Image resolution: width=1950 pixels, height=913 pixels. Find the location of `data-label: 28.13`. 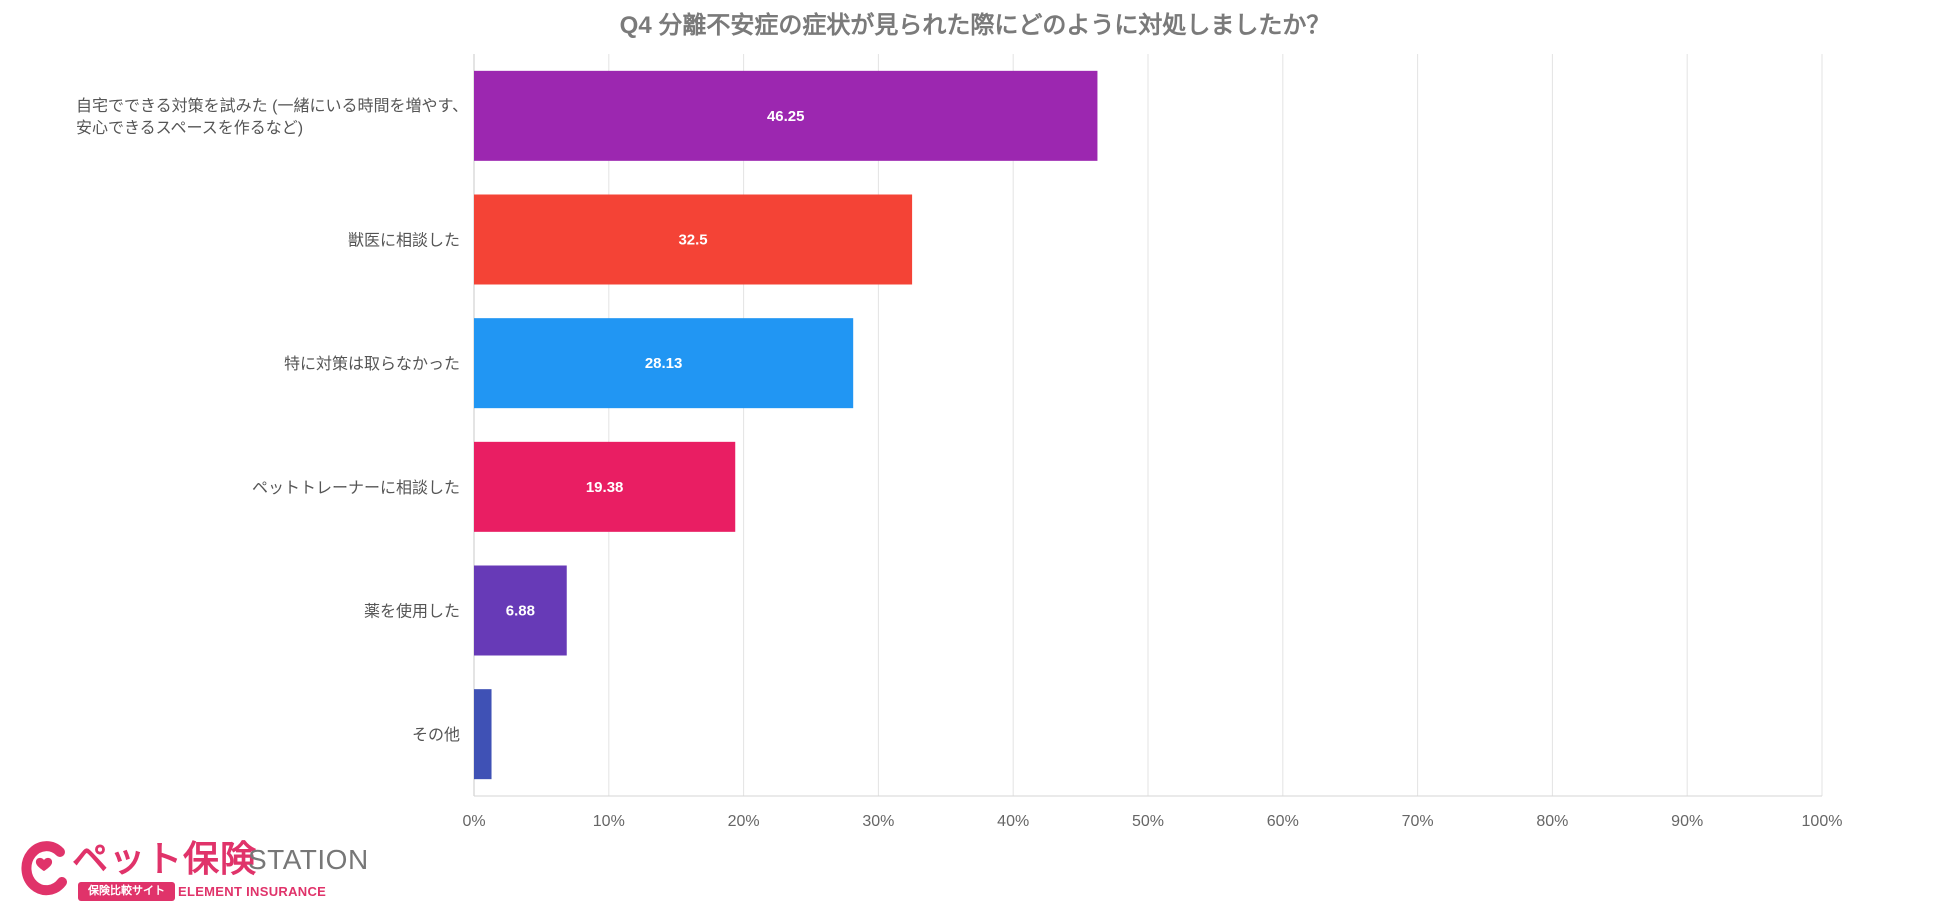

data-label: 28.13 is located at coordinates (664, 363).